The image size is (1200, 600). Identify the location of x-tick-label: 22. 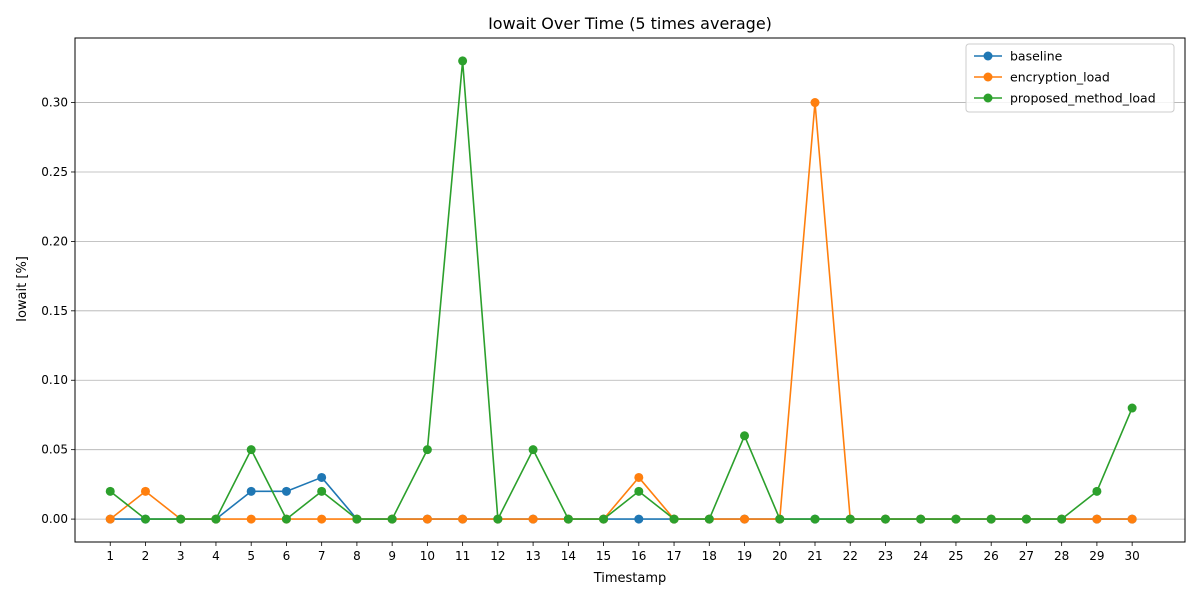
(850, 556).